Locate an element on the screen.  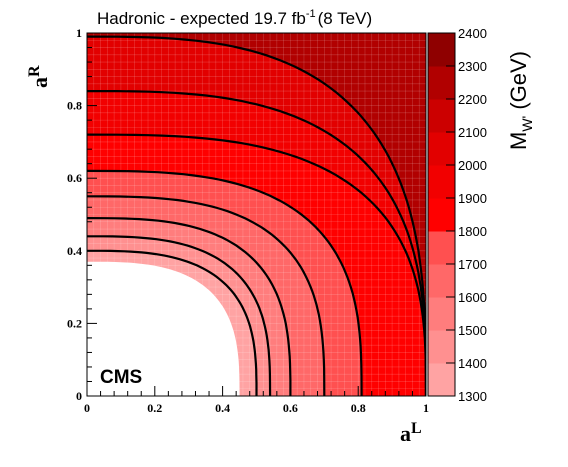
color-scale-tick-label: 2000 is located at coordinates (472, 165).